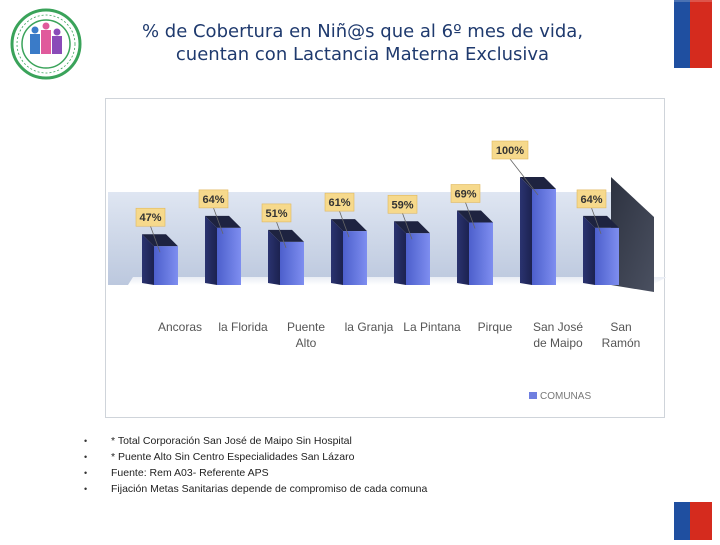 This screenshot has height=545, width=720. Describe the element at coordinates (693, 521) in the screenshot. I see `flag-bottom-decoration` at that location.